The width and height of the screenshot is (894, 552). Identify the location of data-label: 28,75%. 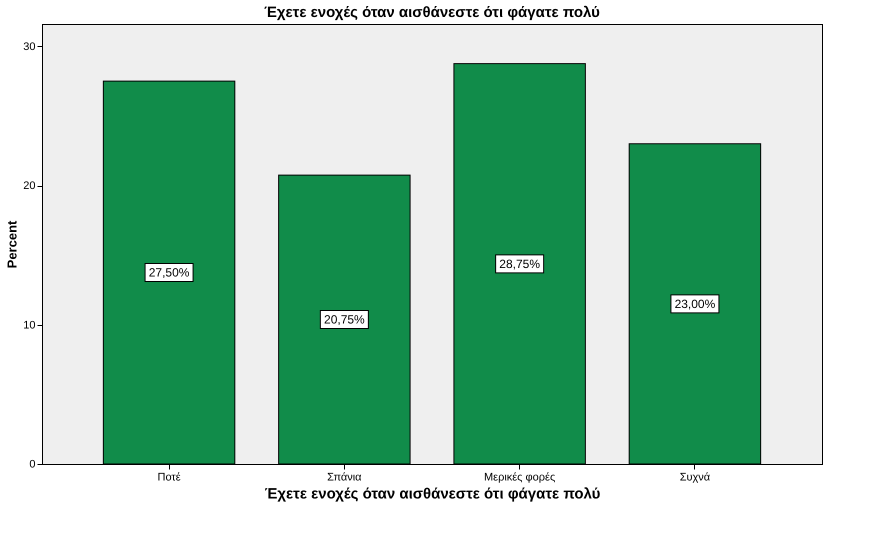
(519, 263).